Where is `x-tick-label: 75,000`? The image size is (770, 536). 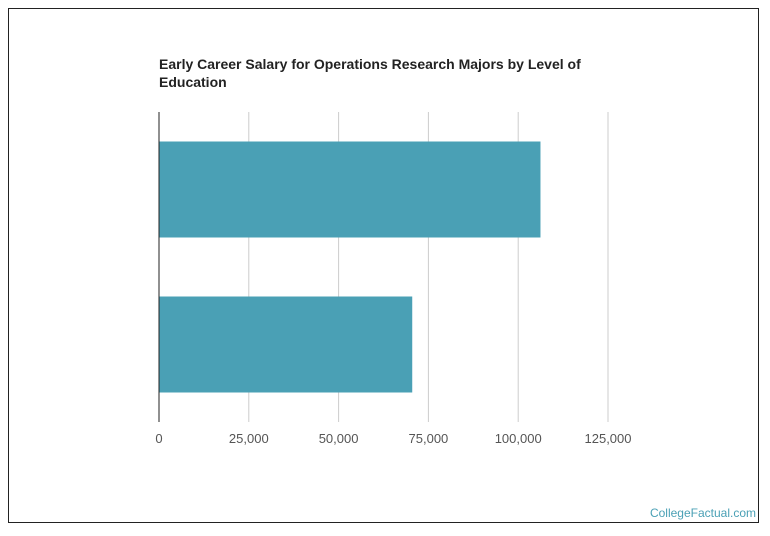
x-tick-label: 75,000 is located at coordinates (429, 438).